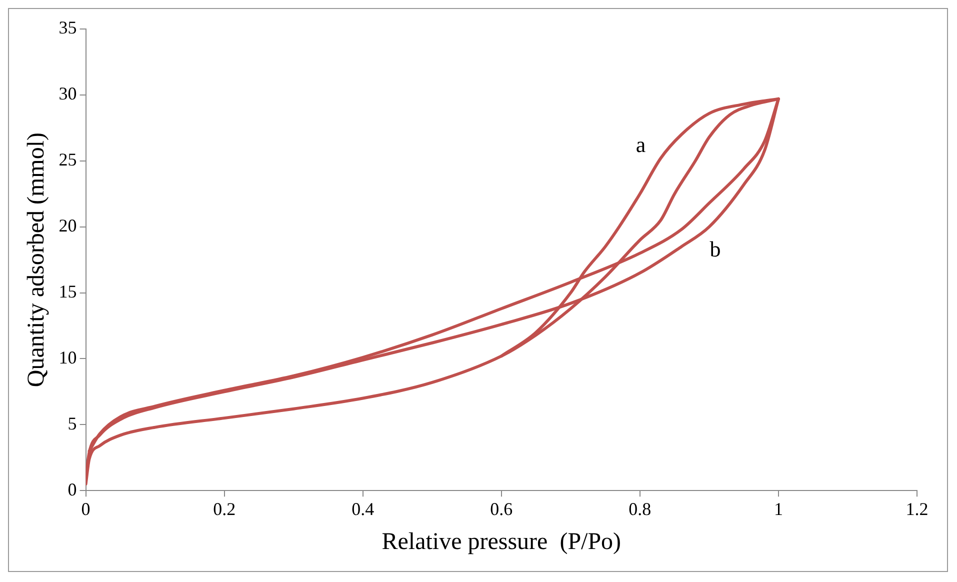 The image size is (957, 582). What do you see at coordinates (917, 509) in the screenshot?
I see `x-tick-label: 1.2` at bounding box center [917, 509].